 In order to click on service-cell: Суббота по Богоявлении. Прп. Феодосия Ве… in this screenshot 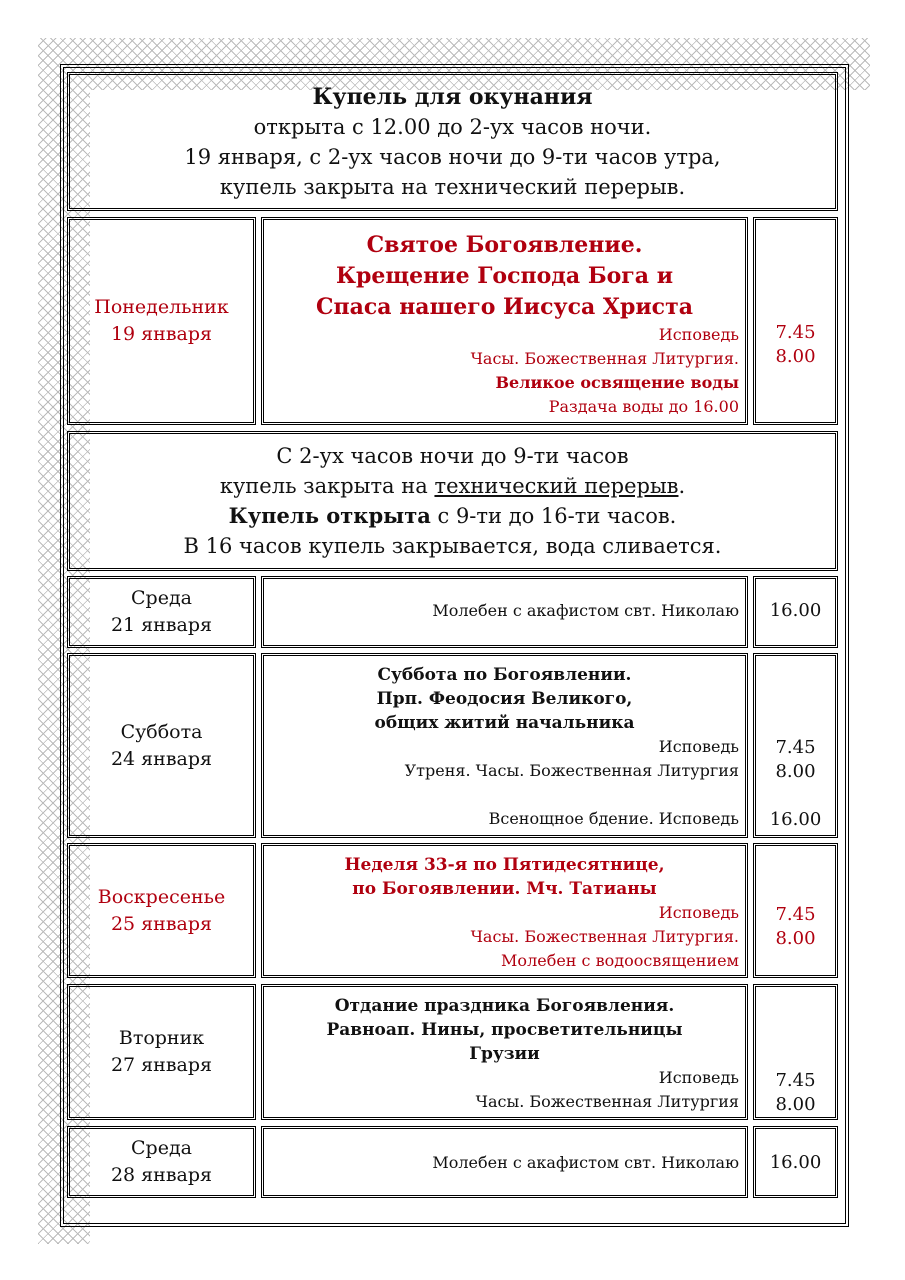, I will do `click(504, 745)`.